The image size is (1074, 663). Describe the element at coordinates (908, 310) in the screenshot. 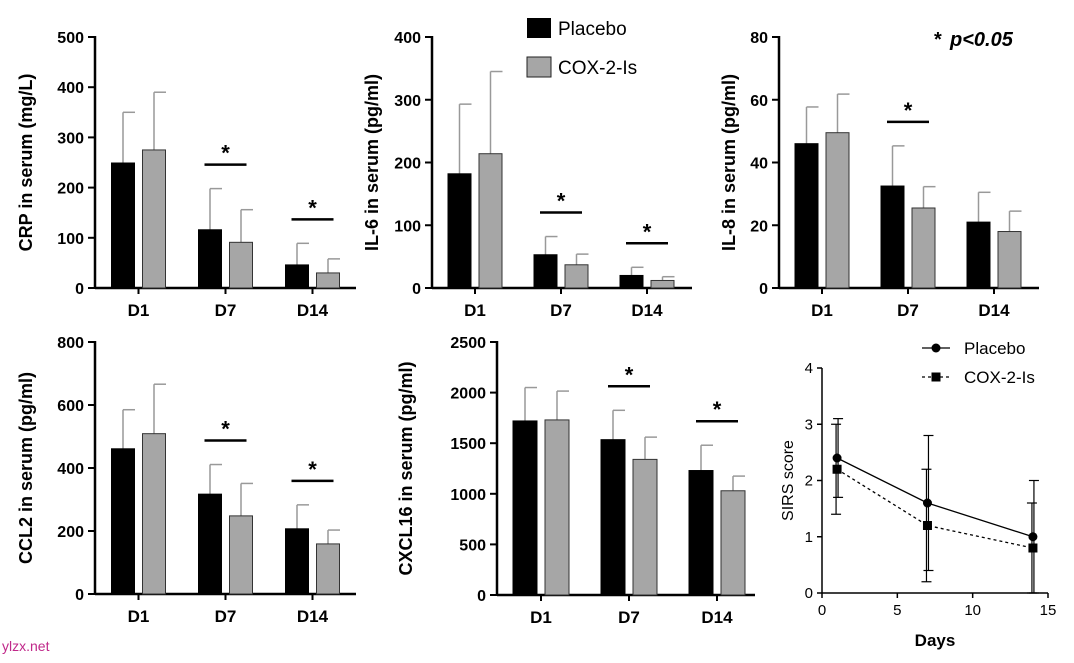

I see `il8-xtick-label: D7` at that location.